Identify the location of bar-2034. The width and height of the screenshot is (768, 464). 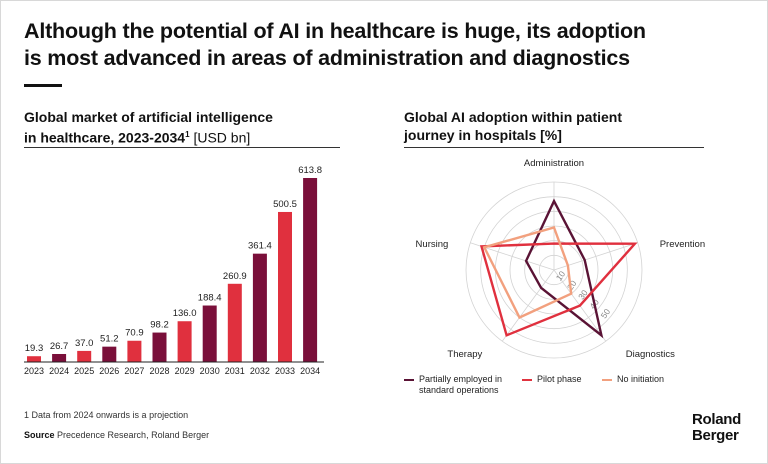
(310, 270).